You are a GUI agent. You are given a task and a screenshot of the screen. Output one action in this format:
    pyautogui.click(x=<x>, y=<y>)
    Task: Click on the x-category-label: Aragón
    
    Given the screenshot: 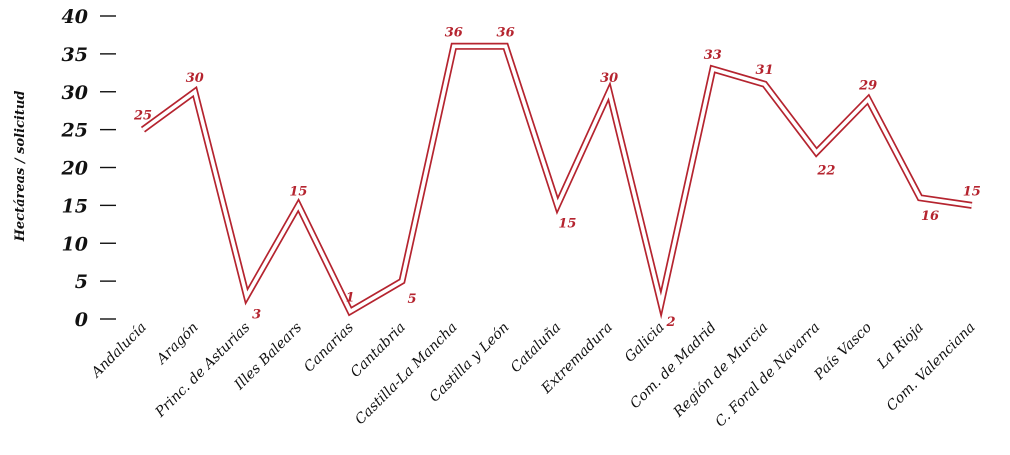 What is the action you would take?
    pyautogui.click(x=176, y=344)
    